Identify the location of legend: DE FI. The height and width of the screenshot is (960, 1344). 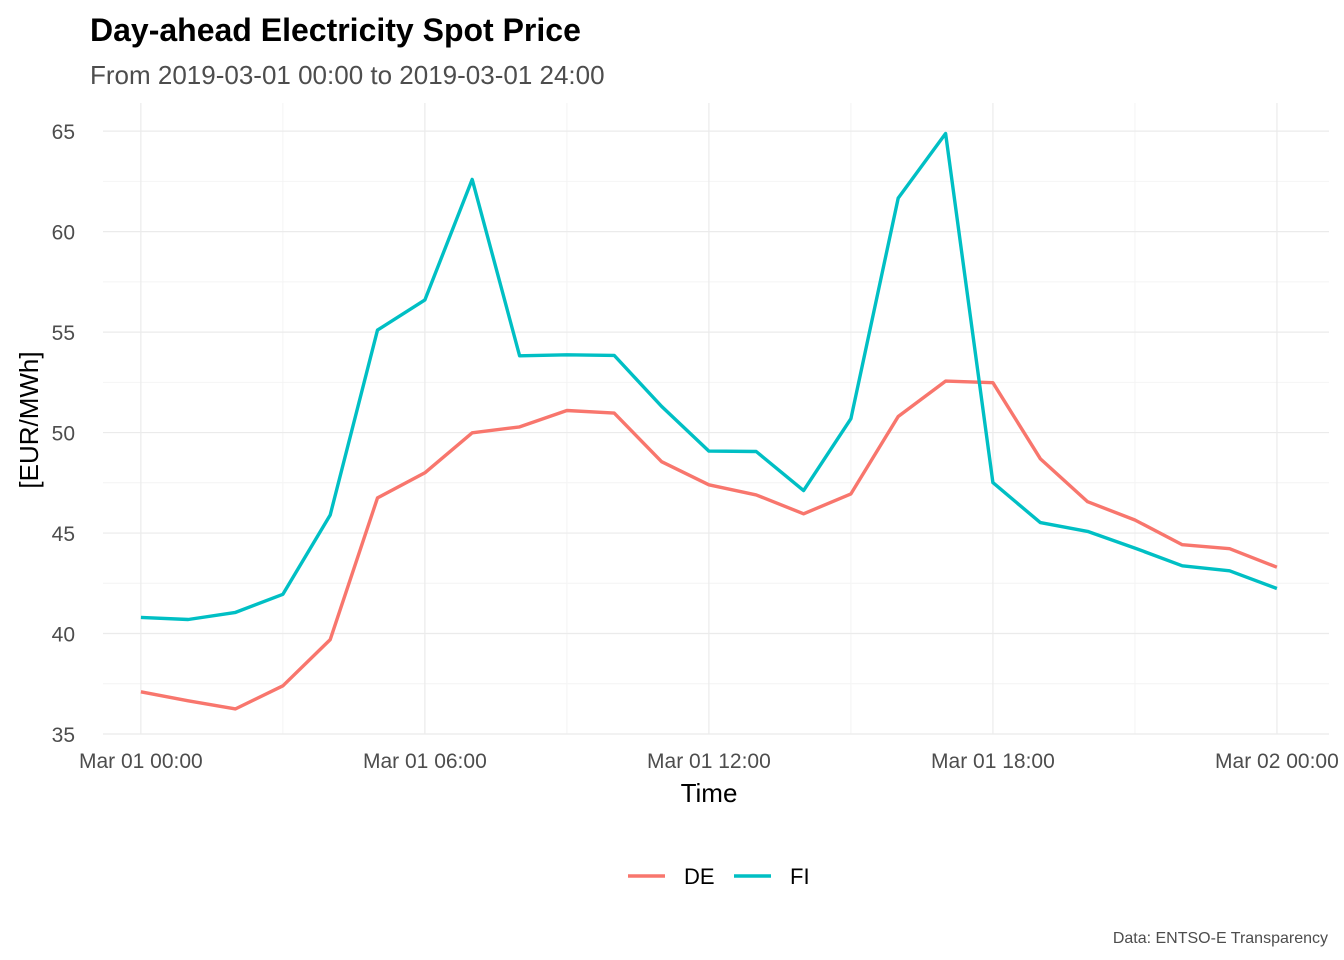
(719, 876).